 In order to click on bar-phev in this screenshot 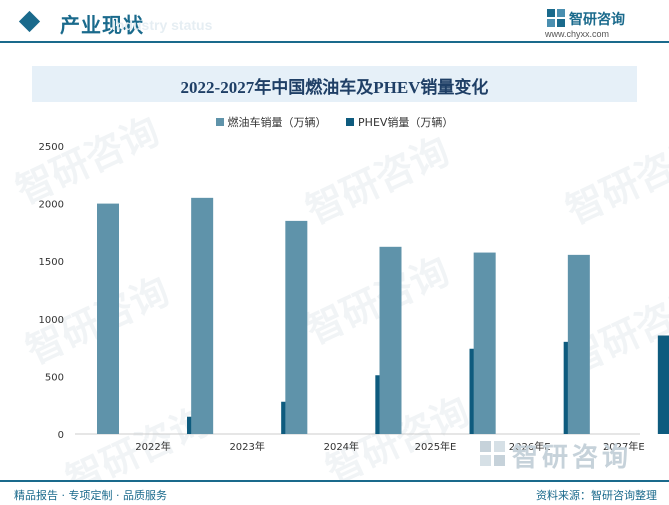, I will do `click(663, 384)`.